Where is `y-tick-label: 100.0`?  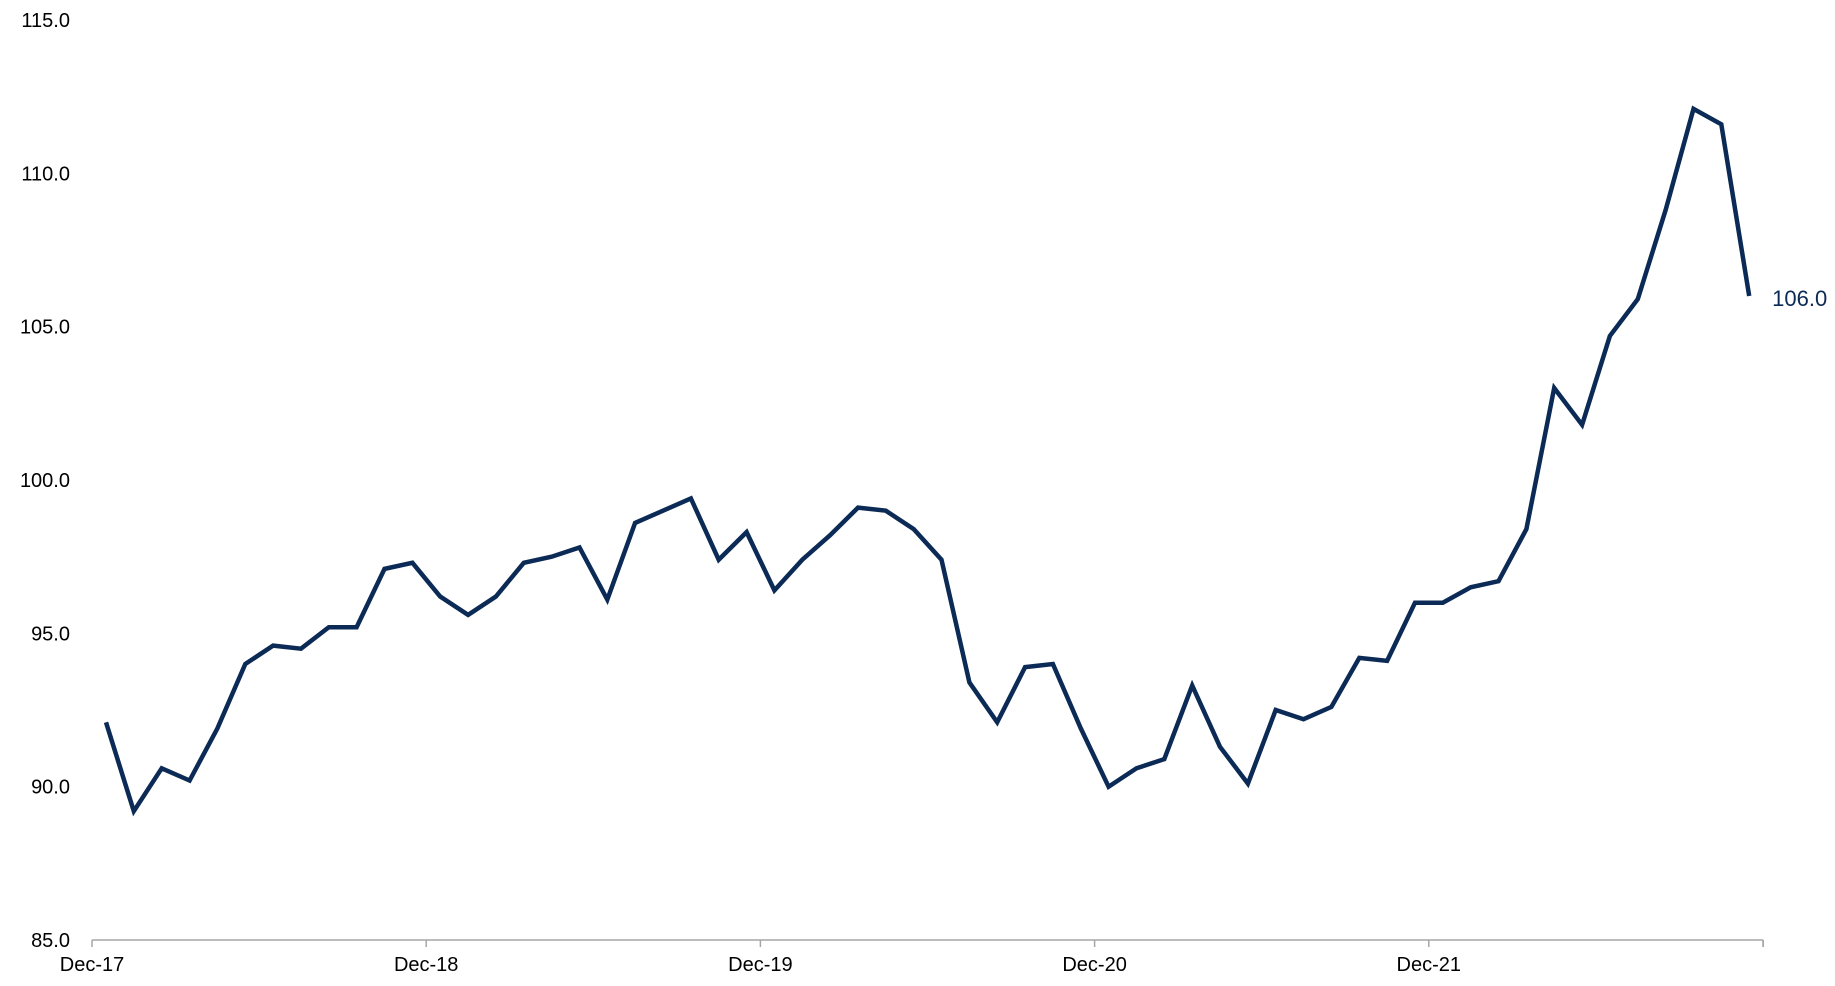 y-tick-label: 100.0 is located at coordinates (45, 481).